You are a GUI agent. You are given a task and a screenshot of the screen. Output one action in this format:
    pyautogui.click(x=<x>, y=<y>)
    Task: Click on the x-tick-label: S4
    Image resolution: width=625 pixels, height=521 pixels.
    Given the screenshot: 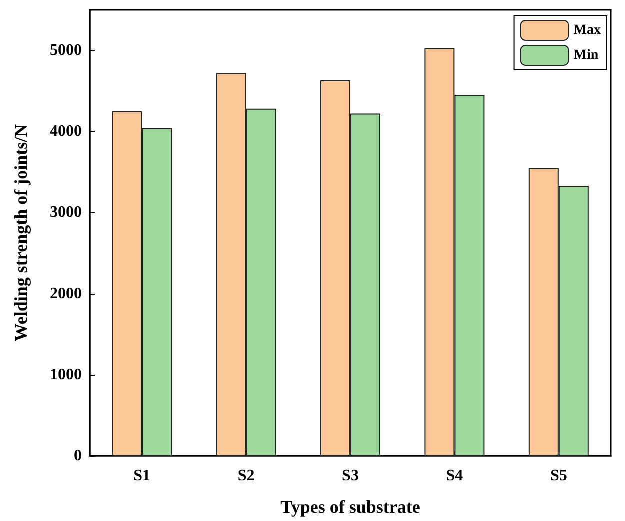 What is the action you would take?
    pyautogui.click(x=455, y=476)
    